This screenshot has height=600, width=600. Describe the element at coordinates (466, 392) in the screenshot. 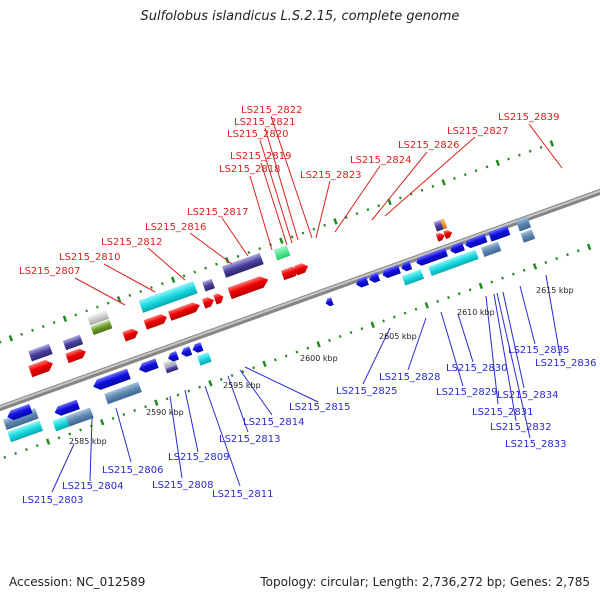

I see `gene-label: LS215_2829` at that location.